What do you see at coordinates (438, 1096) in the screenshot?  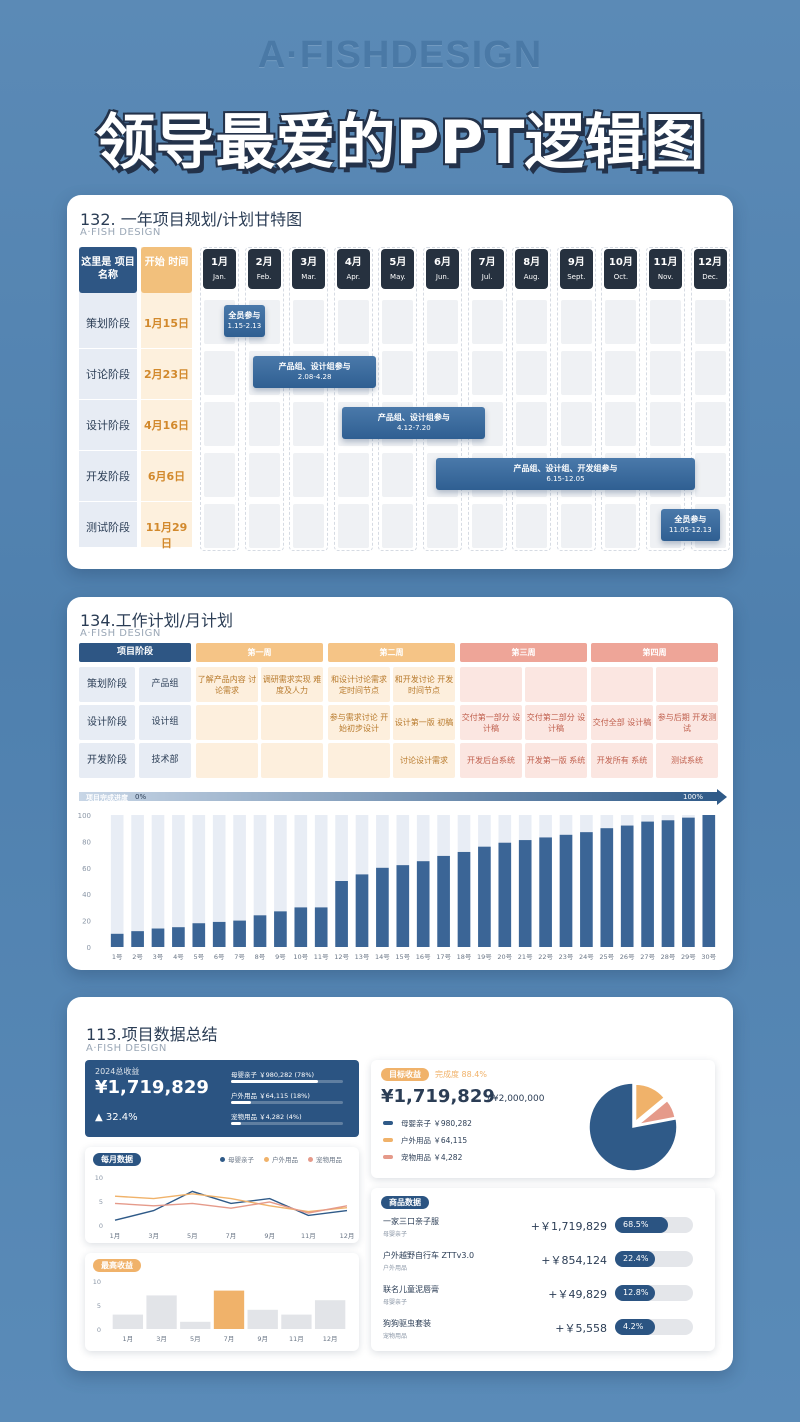 I see `target-value: ¥1,719,829` at bounding box center [438, 1096].